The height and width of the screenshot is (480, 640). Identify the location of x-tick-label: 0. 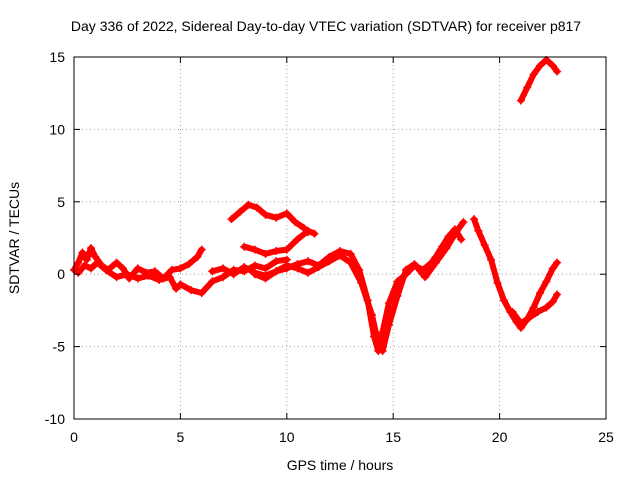
(74, 437).